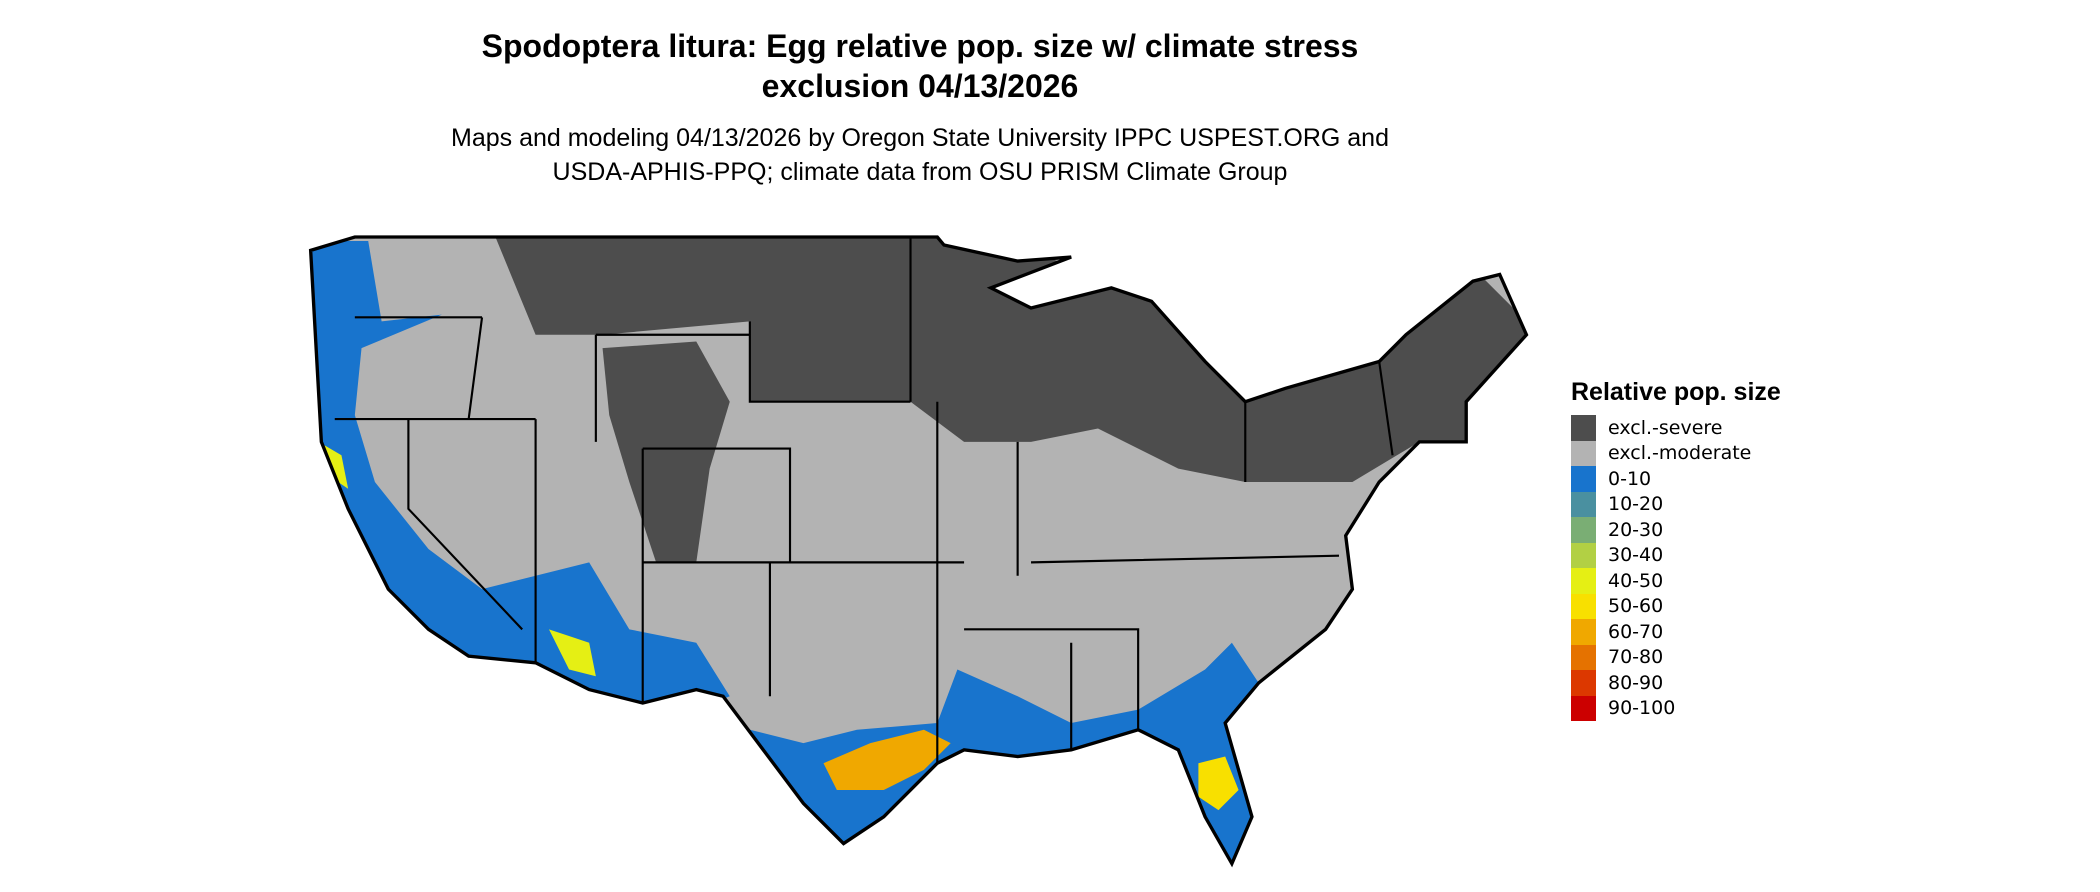 This screenshot has height=892, width=2100. What do you see at coordinates (1676, 555) in the screenshot?
I see `legend-item: 30-40` at bounding box center [1676, 555].